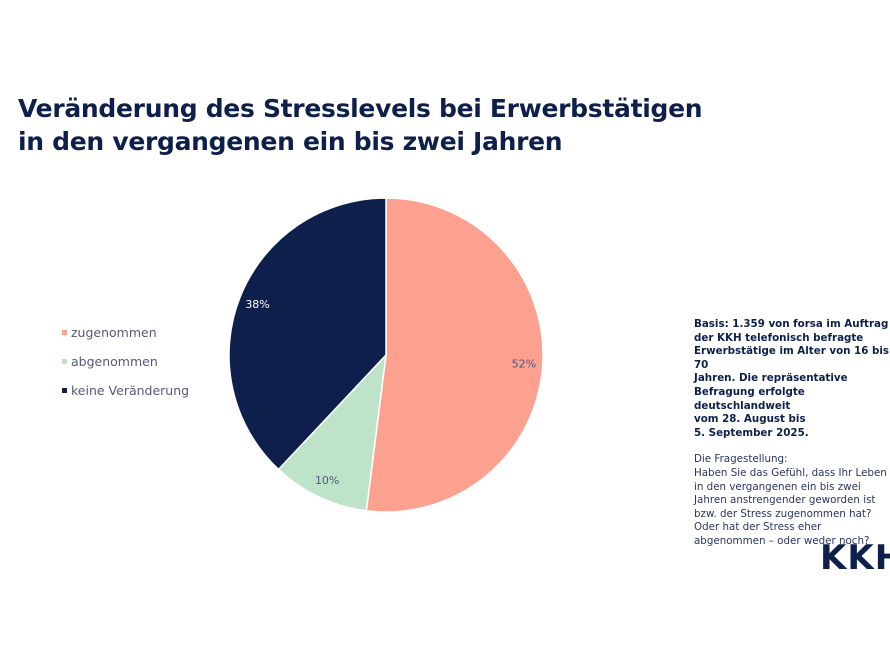 This screenshot has width=890, height=664. I want to click on basis-line: Jahren. Die repräsentative, so click(771, 378).